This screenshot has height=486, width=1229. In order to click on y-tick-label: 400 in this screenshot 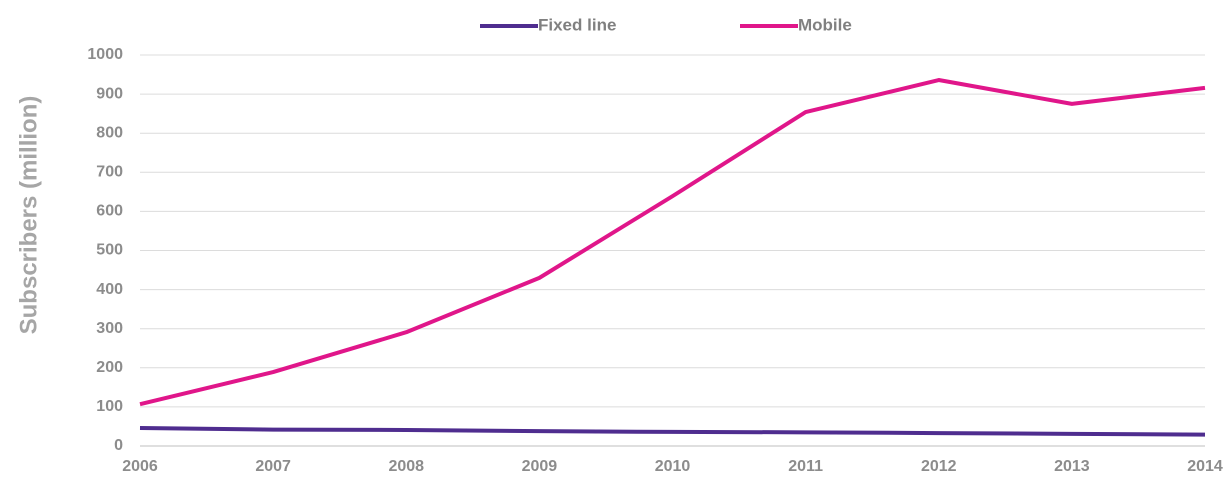, I will do `click(109, 289)`.